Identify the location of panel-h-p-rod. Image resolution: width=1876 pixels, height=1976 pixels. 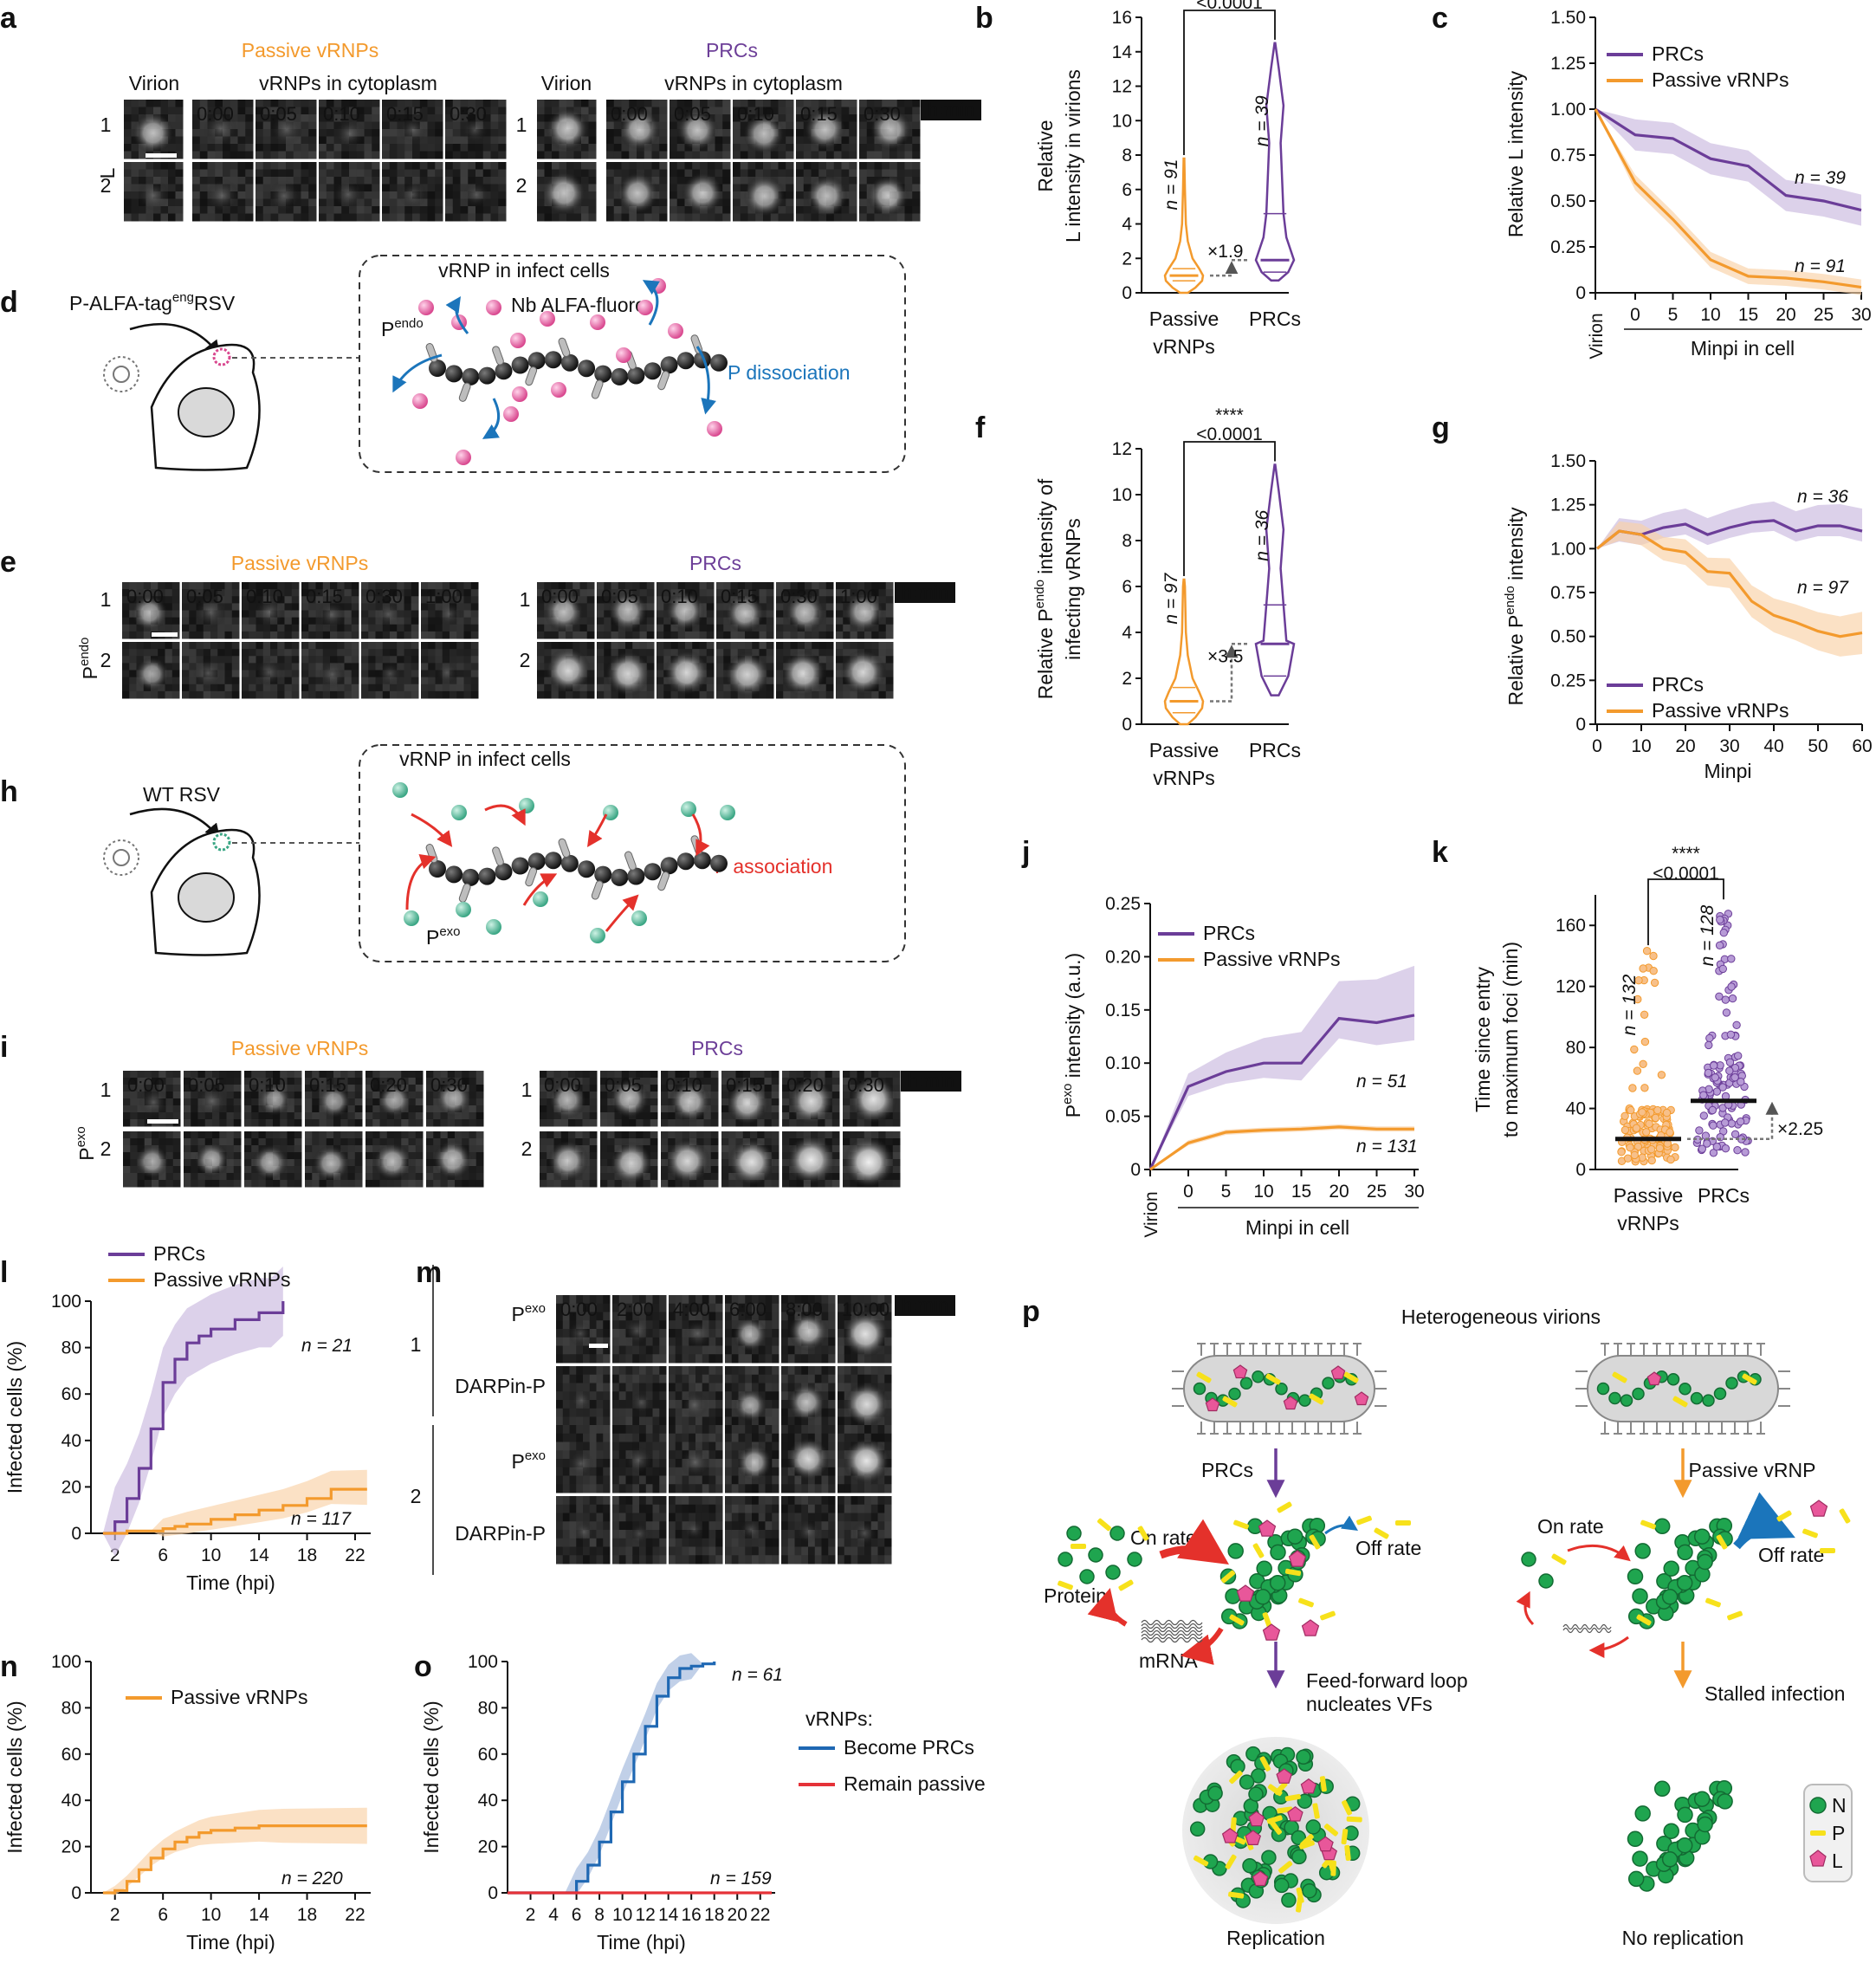
(498, 856).